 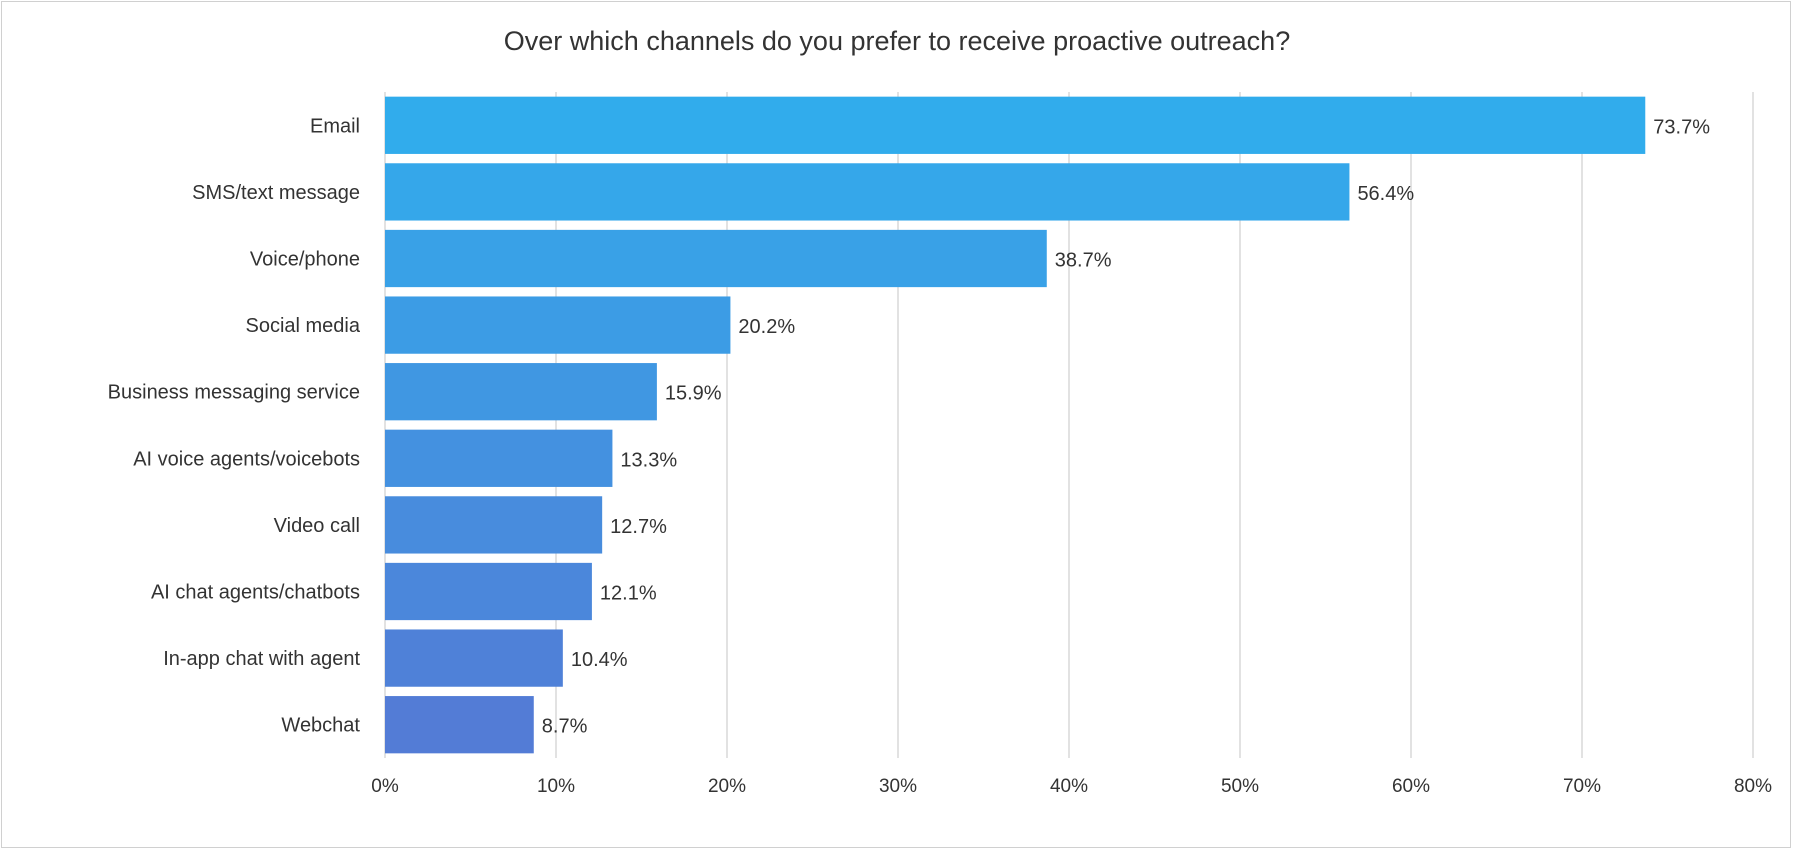 I want to click on data-label: 10.4%, so click(x=599, y=660).